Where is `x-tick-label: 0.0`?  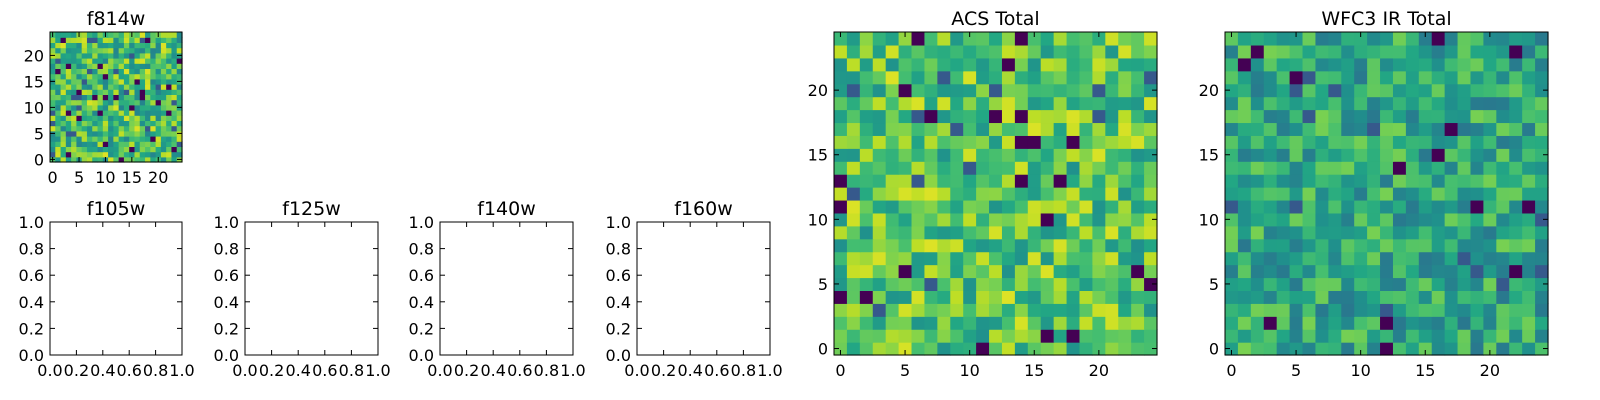 x-tick-label: 0.0 is located at coordinates (244, 370).